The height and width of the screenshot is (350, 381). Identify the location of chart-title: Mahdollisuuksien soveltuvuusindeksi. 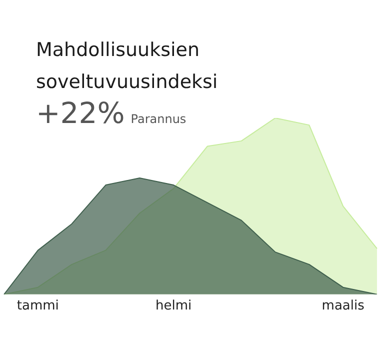
(127, 66).